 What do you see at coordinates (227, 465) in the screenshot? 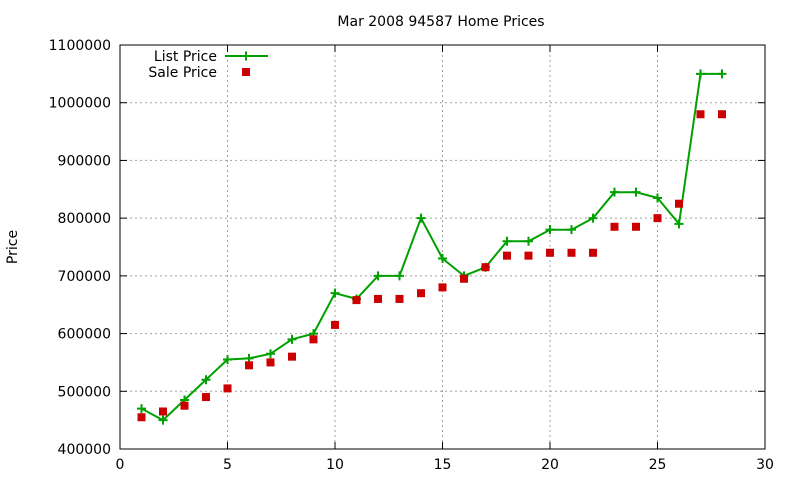
I see `x-tick-label: 5` at bounding box center [227, 465].